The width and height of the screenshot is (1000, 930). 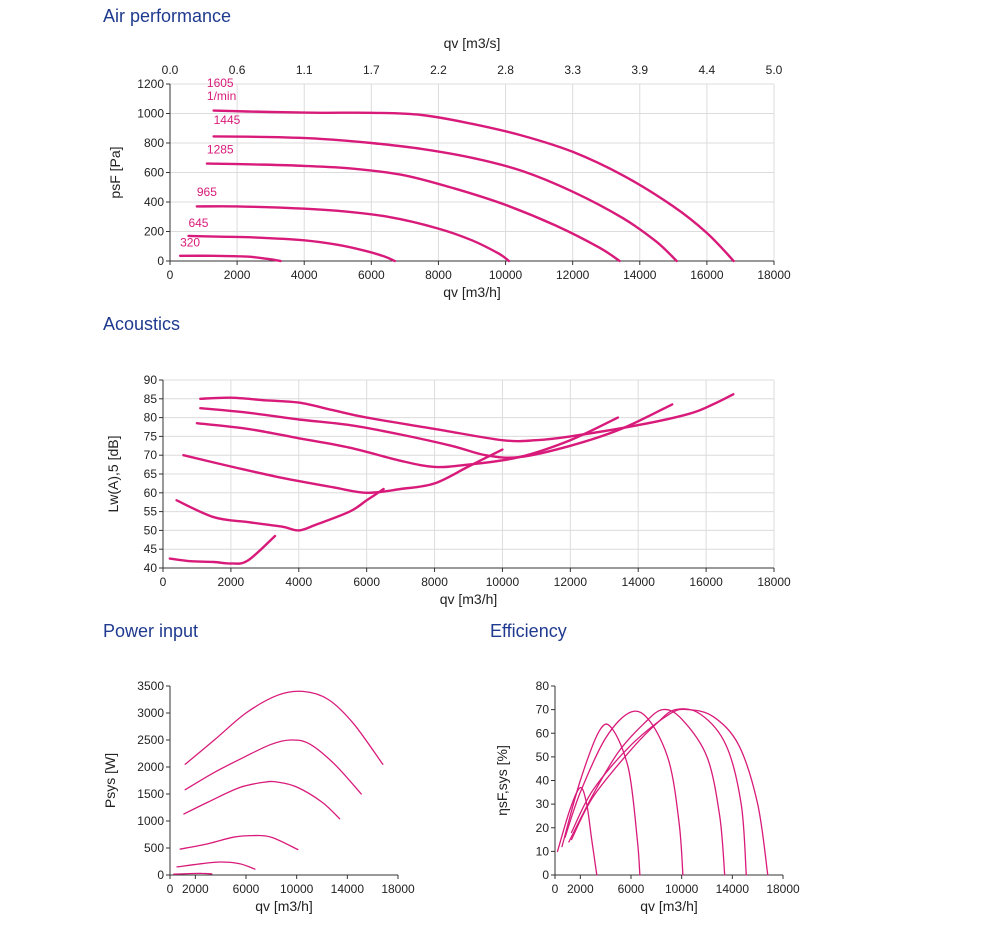 What do you see at coordinates (207, 192) in the screenshot?
I see `air-curve-label: 965` at bounding box center [207, 192].